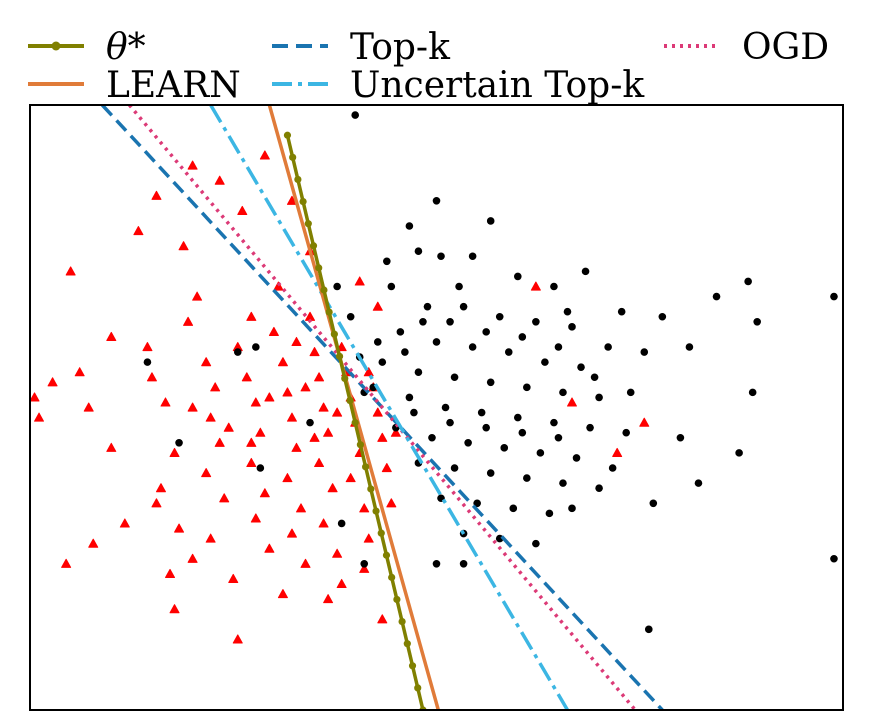  I want to click on legend-entry-theta-star: θ*, so click(87, 47).